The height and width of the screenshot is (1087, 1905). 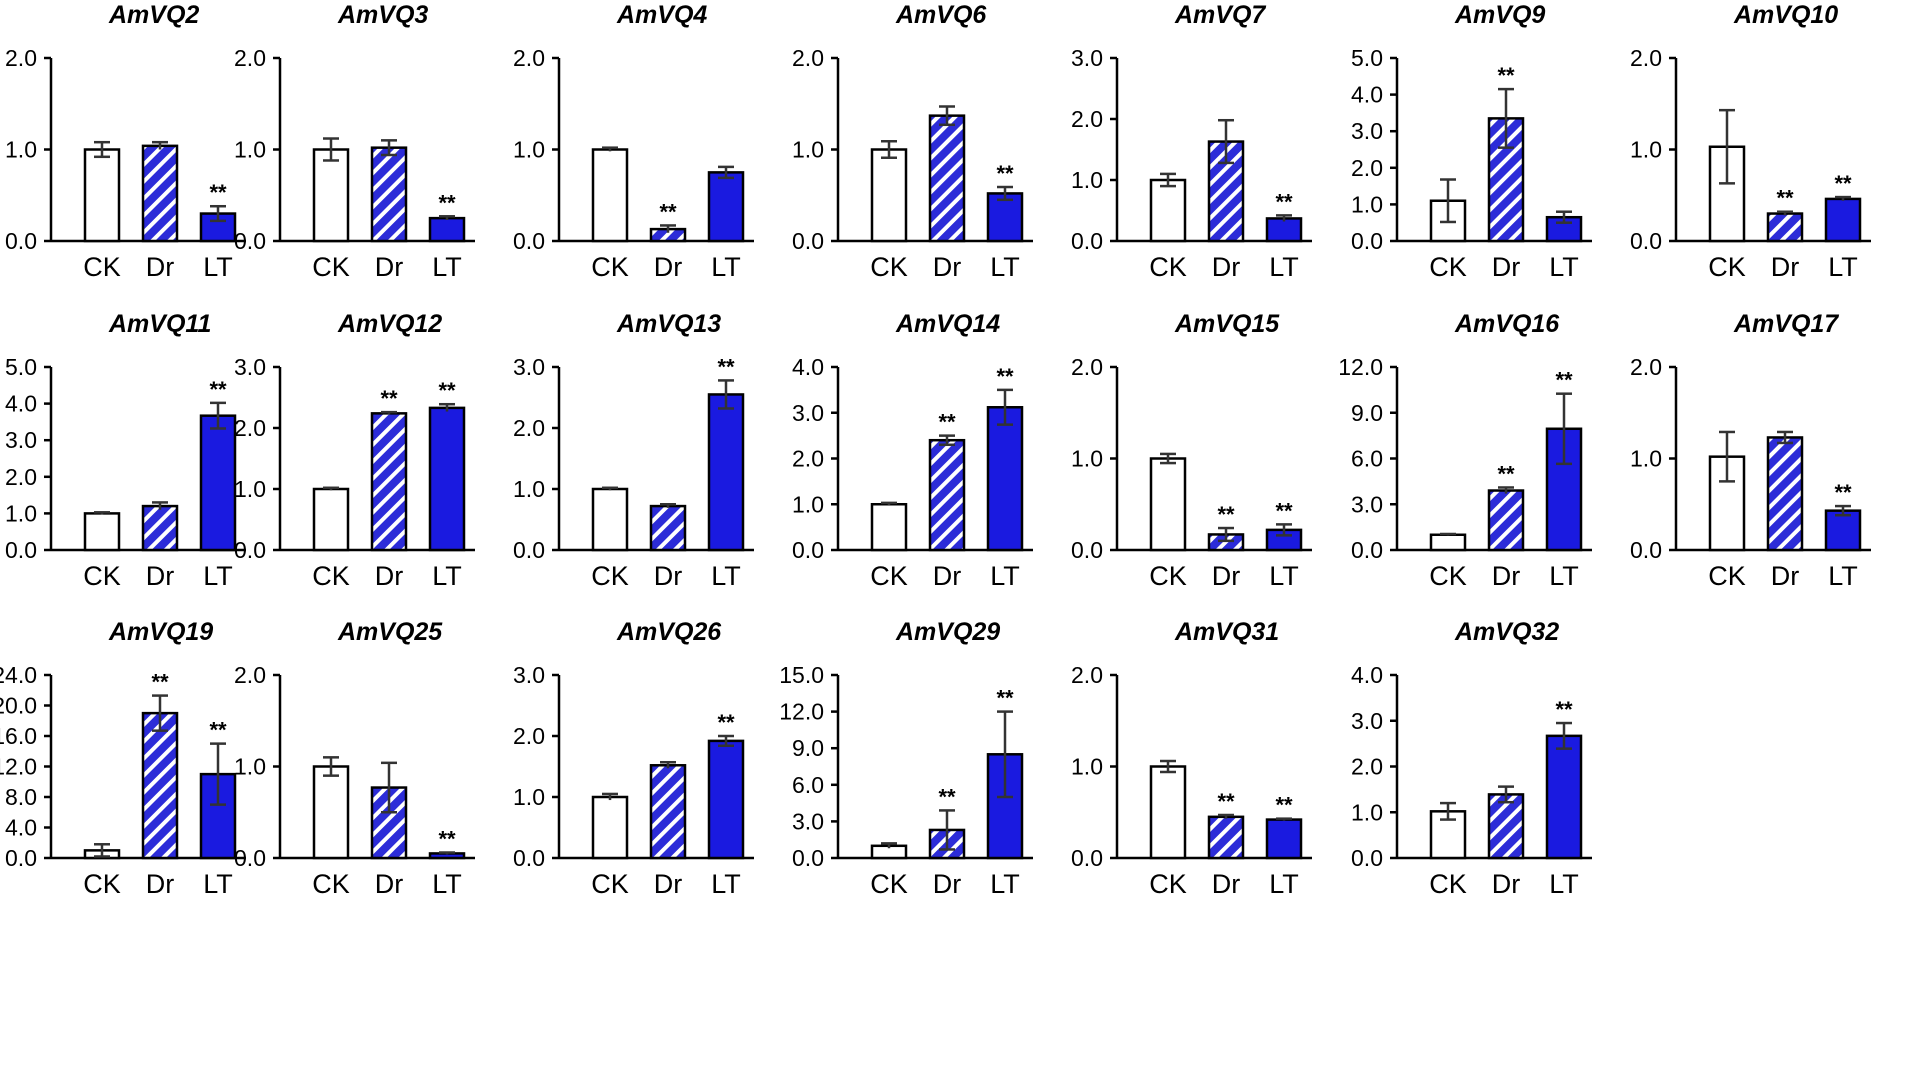 I want to click on panel-amvq3: AmVQ3 0.0 1.0 2.0 CK Dr ** LT, so click(x=354, y=141).